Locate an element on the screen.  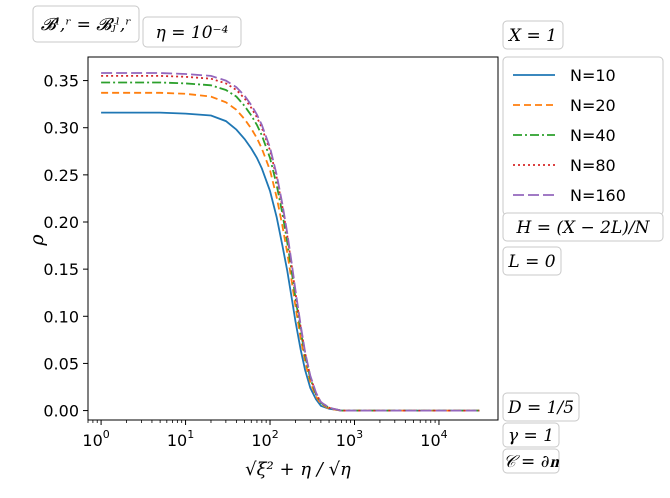
annotation-gamma: γ = 1 is located at coordinates (531, 435).